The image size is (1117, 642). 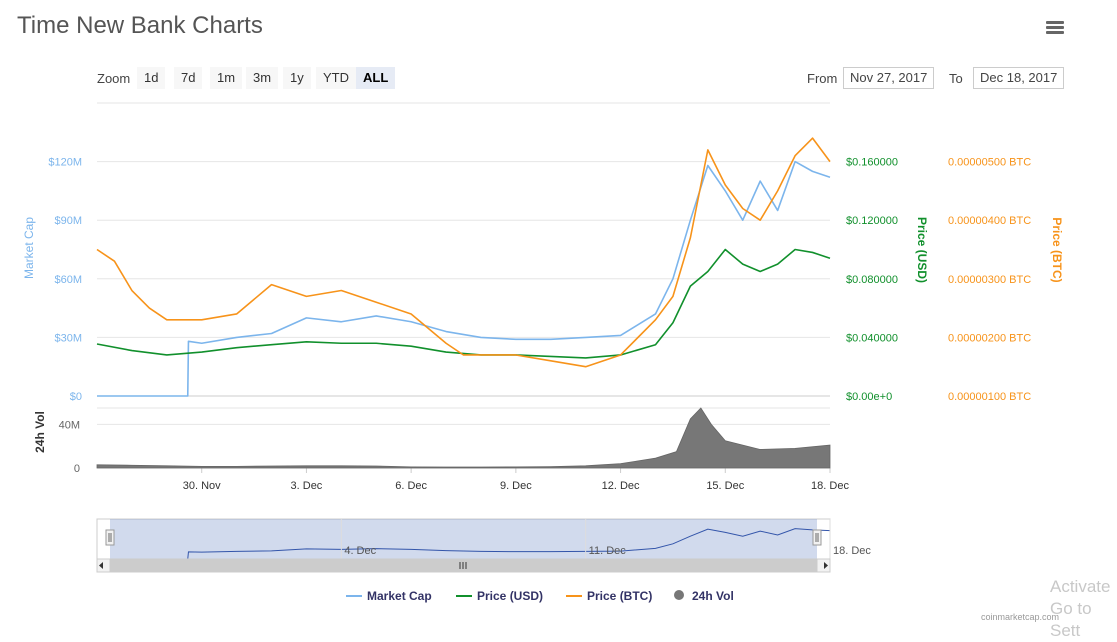 I want to click on market-cap-tick-label: $60M, so click(x=68, y=280).